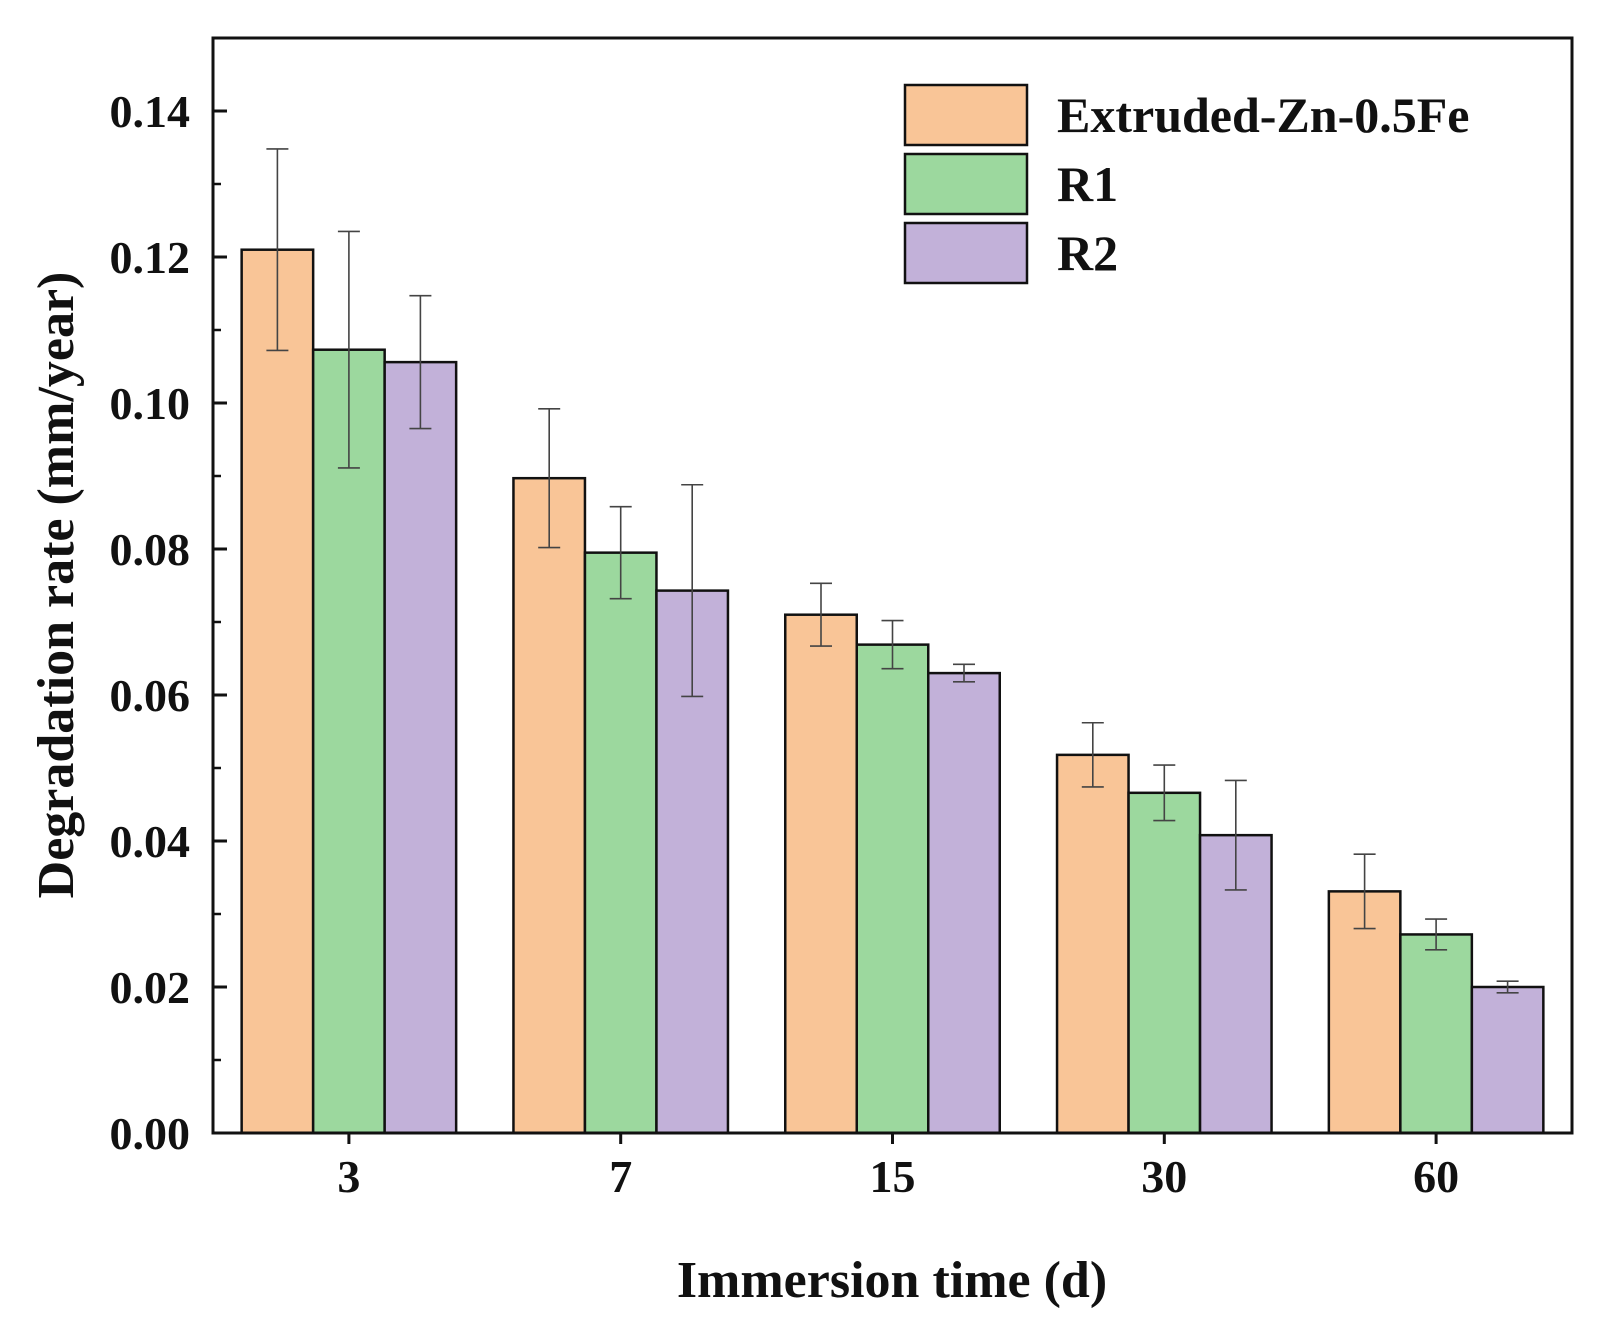 Image resolution: width=1598 pixels, height=1336 pixels. Describe the element at coordinates (1087, 253) in the screenshot. I see `legend-label: R2` at that location.